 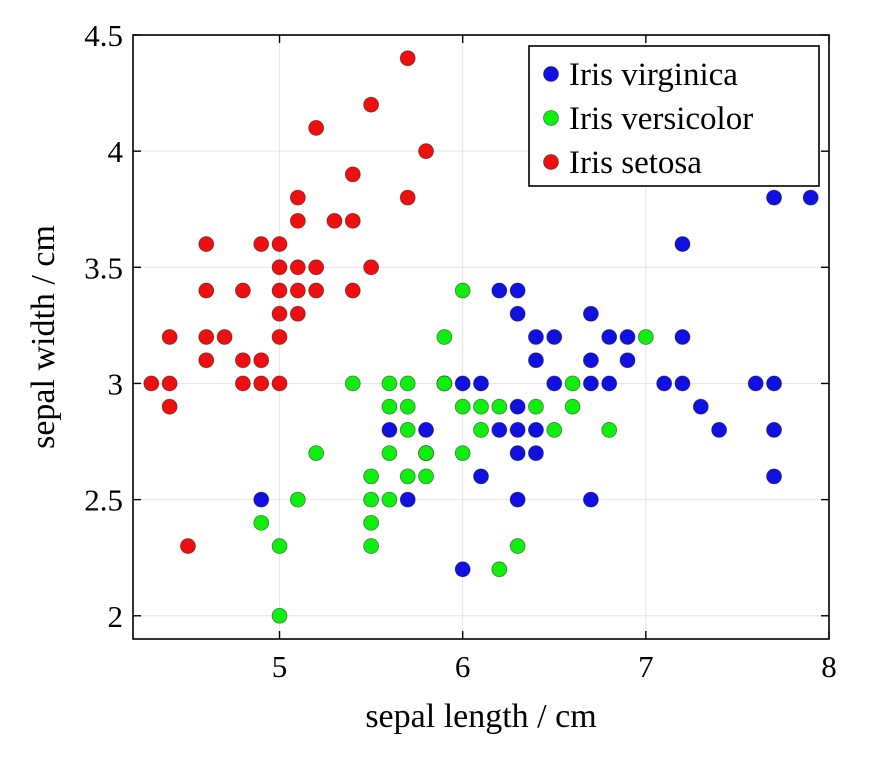 What do you see at coordinates (116, 616) in the screenshot?
I see `y-tick-label: 2` at bounding box center [116, 616].